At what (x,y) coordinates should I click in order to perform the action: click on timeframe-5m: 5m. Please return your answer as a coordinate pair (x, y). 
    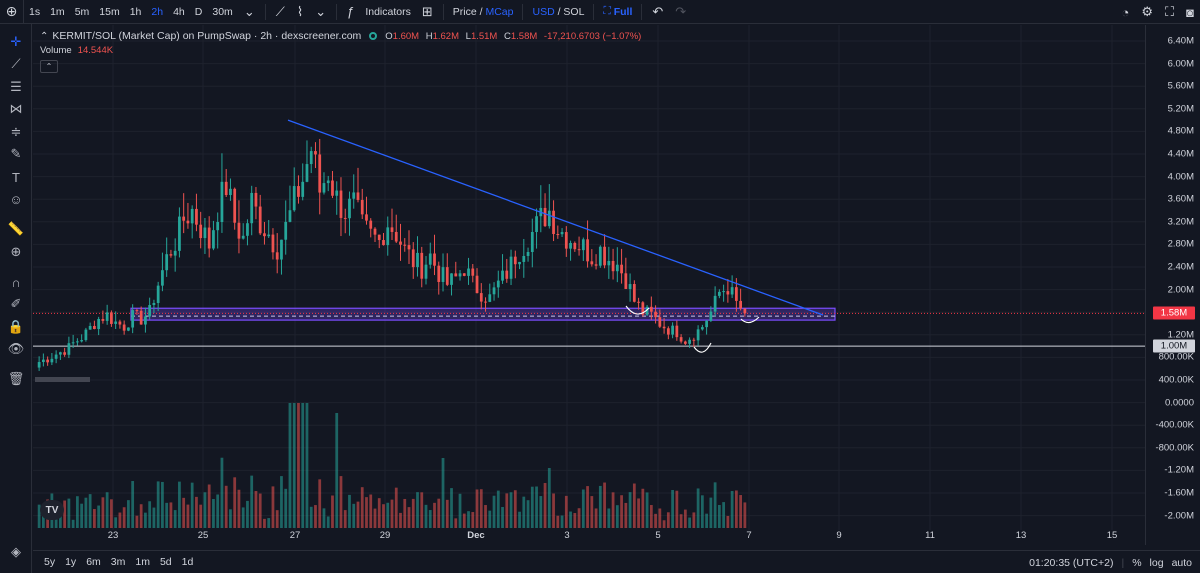
    Looking at the image, I should click on (82, 11).